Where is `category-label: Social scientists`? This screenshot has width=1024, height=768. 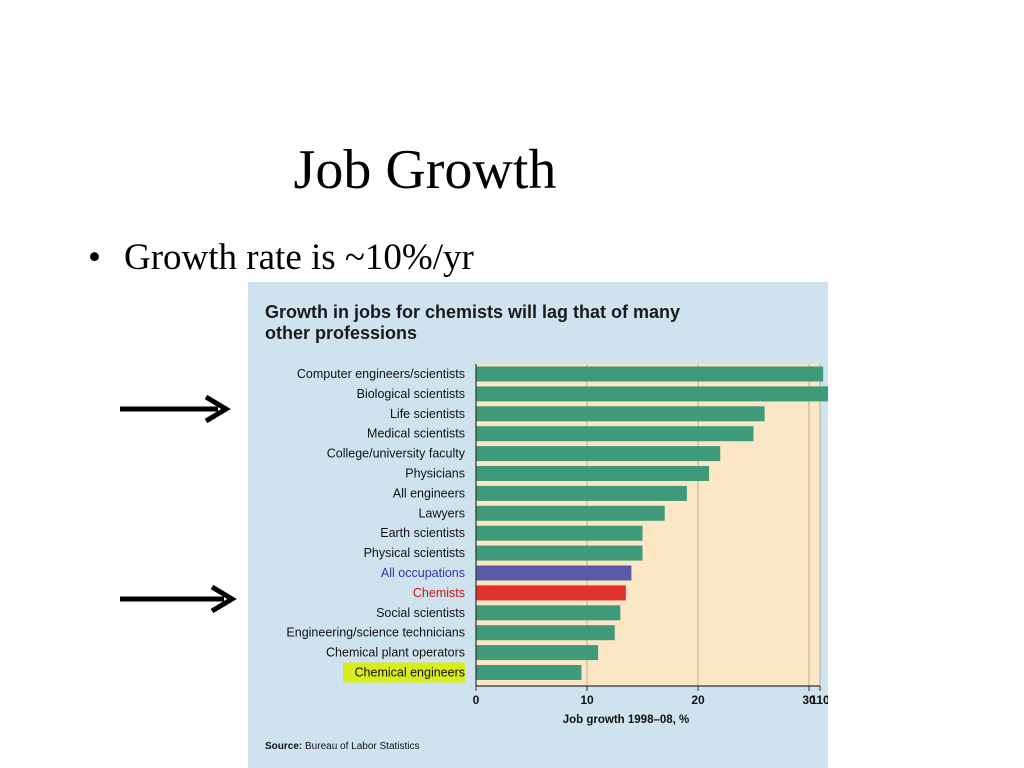 category-label: Social scientists is located at coordinates (420, 613).